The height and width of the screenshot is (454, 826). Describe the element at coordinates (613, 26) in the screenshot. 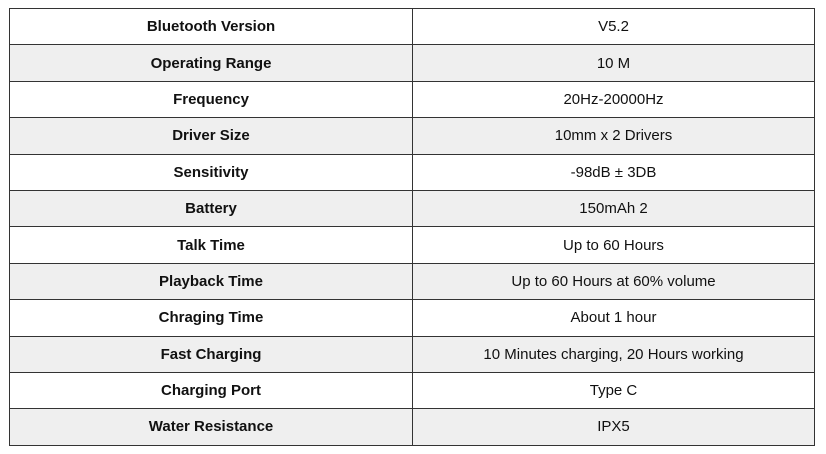

I see `spec-value: V5.2` at that location.